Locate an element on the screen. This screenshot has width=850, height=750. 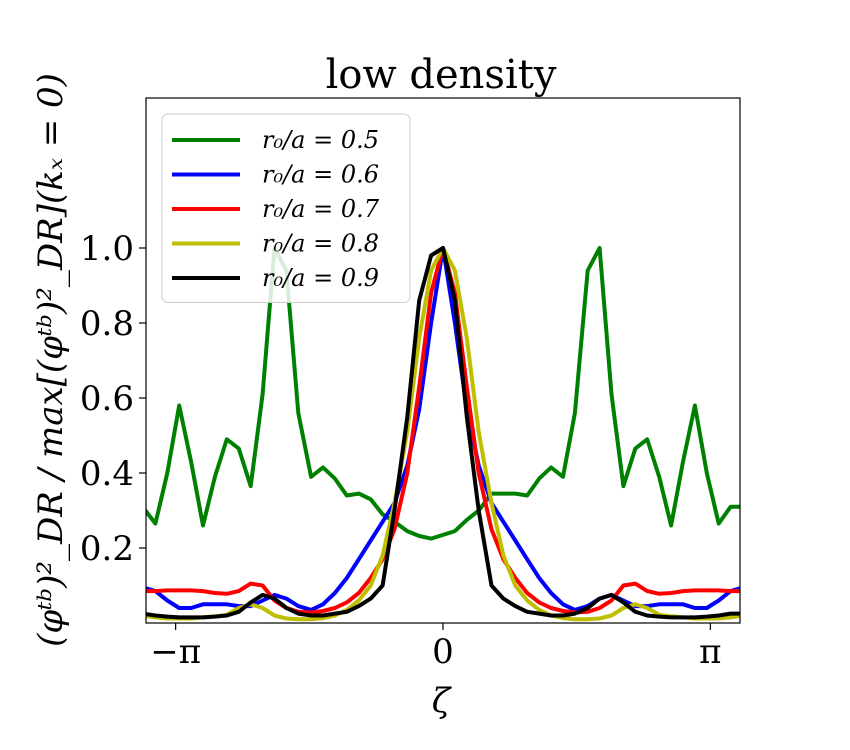
chart-title: low density is located at coordinates (441, 75).